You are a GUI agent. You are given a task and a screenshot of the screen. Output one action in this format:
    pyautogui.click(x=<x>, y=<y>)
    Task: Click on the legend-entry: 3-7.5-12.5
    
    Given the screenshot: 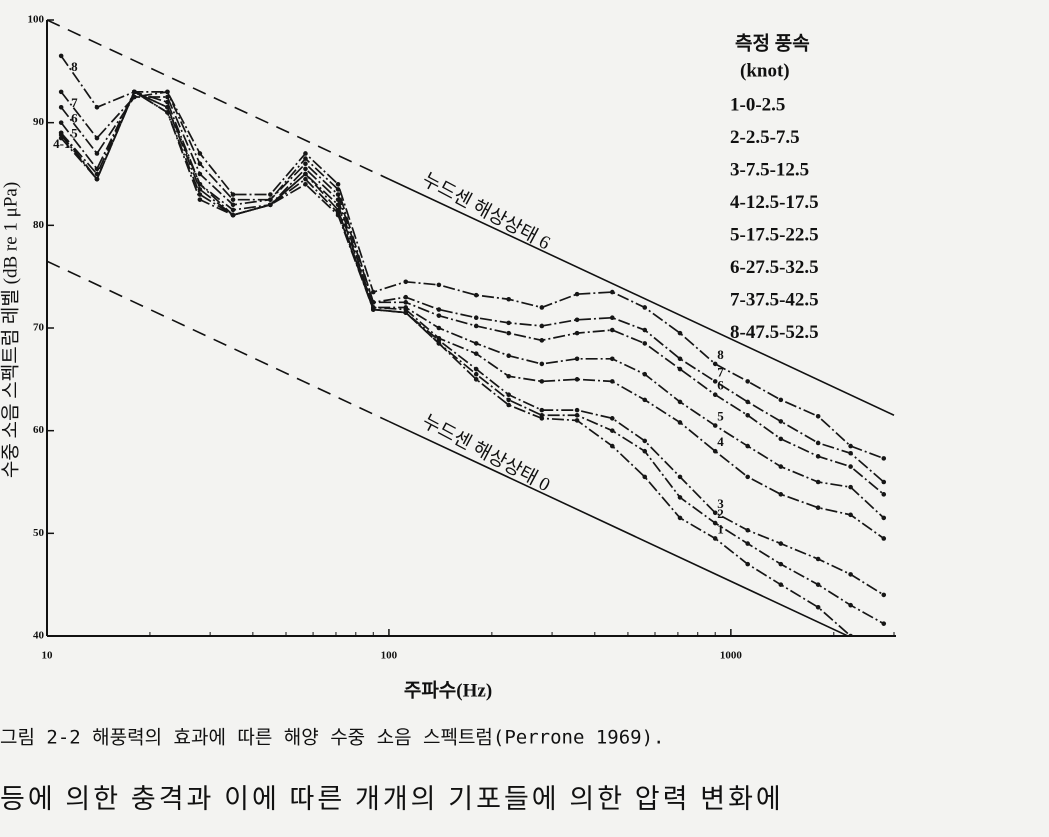 What is the action you would take?
    pyautogui.click(x=769, y=169)
    